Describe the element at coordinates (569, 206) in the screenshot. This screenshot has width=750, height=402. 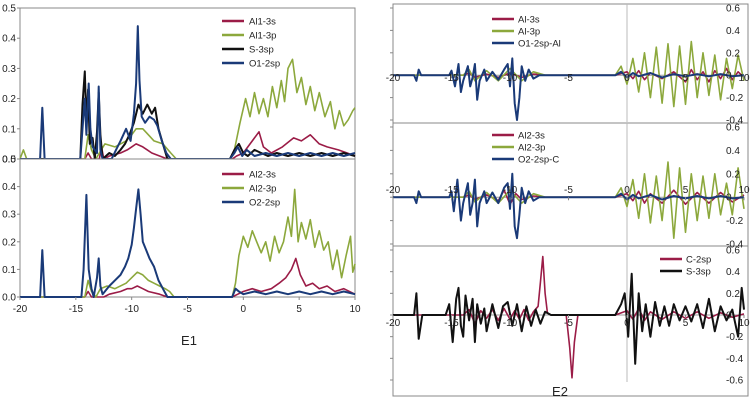
I see `series-line-o2-2sp-c` at that location.